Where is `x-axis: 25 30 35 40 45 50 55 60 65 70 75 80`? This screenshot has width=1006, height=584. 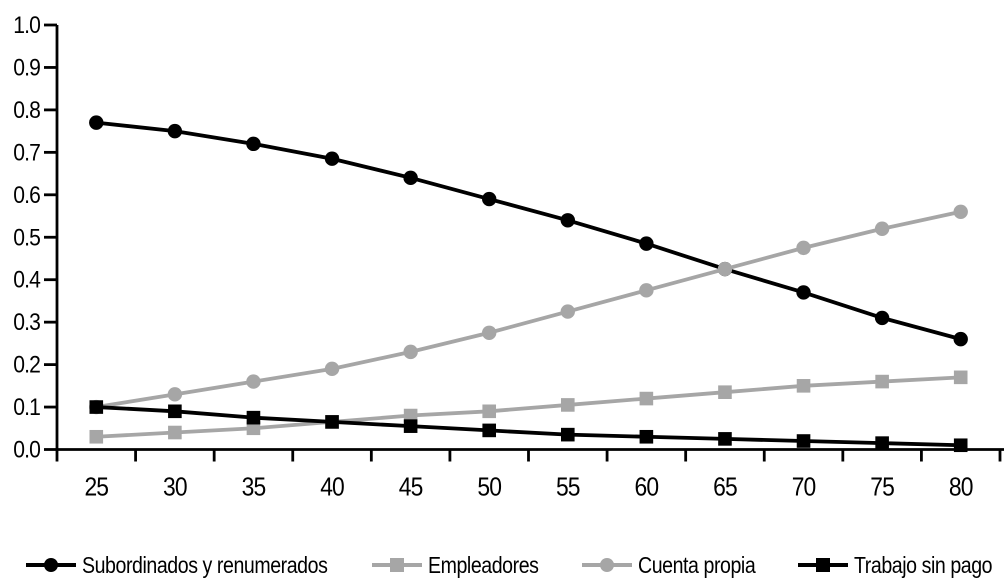 x-axis: 25 30 35 40 45 50 55 60 65 70 75 80 is located at coordinates (528, 475).